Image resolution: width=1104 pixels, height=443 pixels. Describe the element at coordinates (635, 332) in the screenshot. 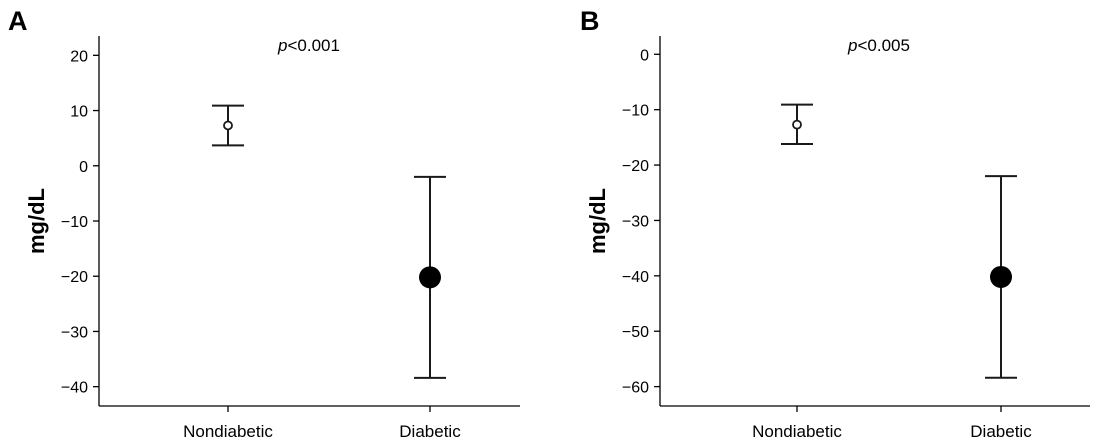

I see `y-tick-label: −50` at that location.